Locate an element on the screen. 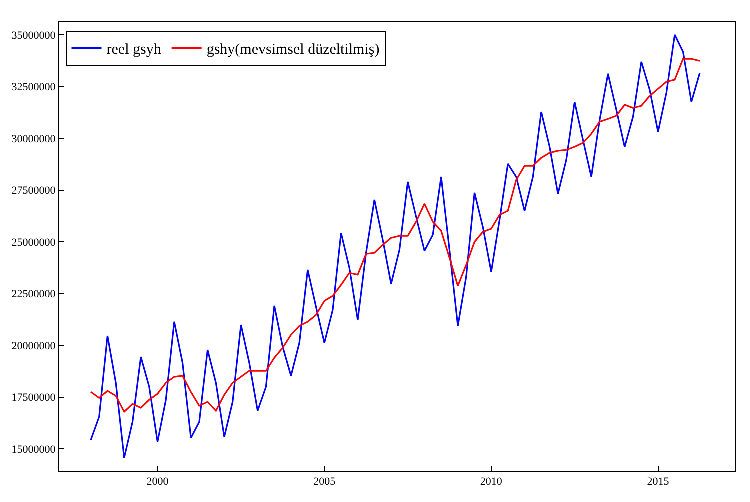 This screenshot has width=750, height=502. y-tick-label: 32500000 is located at coordinates (34, 88).